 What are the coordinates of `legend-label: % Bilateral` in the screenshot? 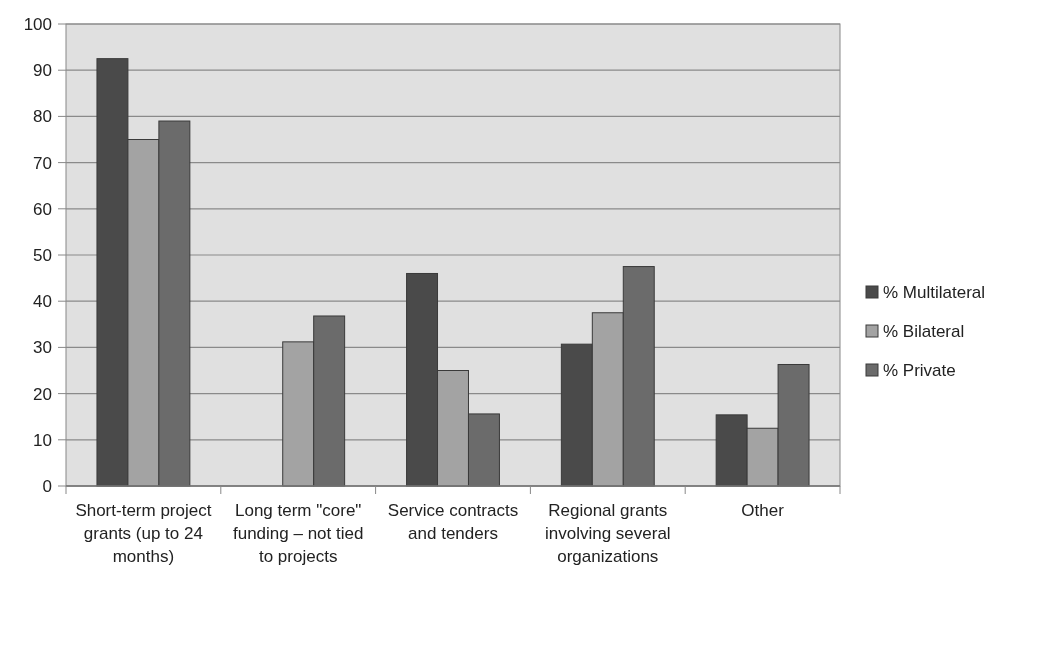 It's located at (924, 331).